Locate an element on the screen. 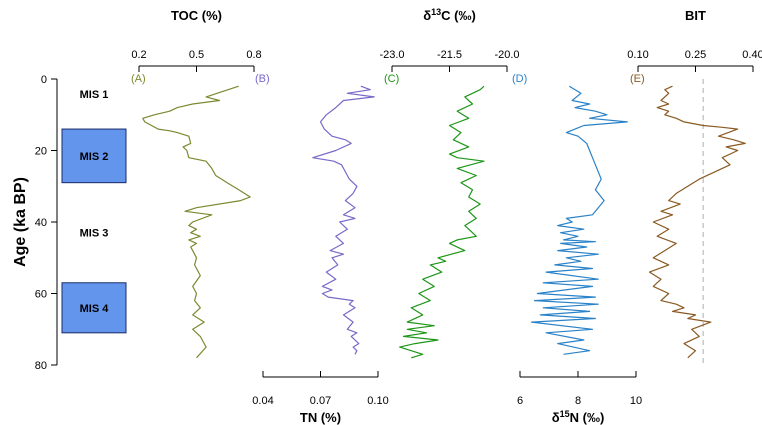  panel-a: 0.2 0.5 0.8 TOC (%) (A) is located at coordinates (196, 183).